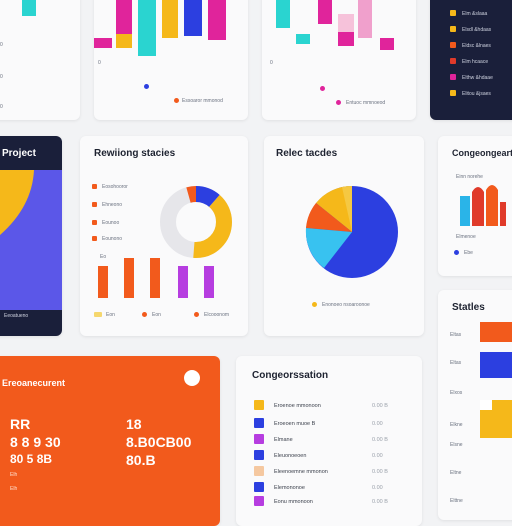 The height and width of the screenshot is (526, 512). What do you see at coordinates (196, 222) in the screenshot?
I see `donut-chart` at bounding box center [196, 222].